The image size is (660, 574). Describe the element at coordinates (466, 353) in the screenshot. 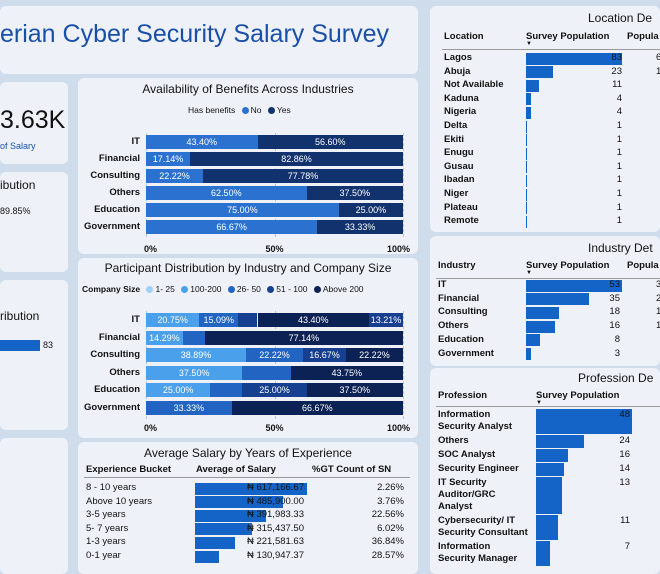

I see `industry-name: Government` at that location.